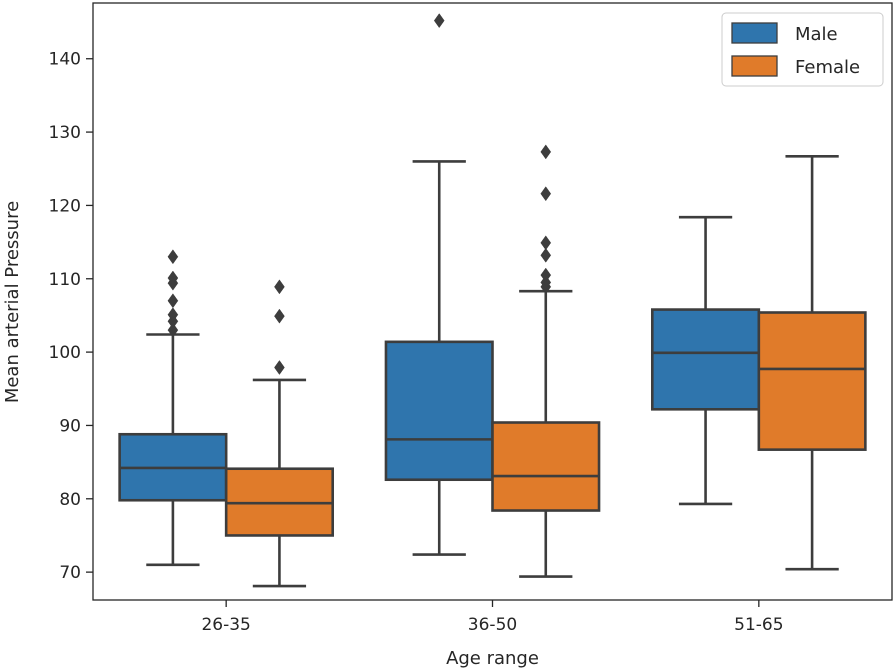 The image size is (896, 670). I want to click on y-tick-label: 140, so click(65, 60).